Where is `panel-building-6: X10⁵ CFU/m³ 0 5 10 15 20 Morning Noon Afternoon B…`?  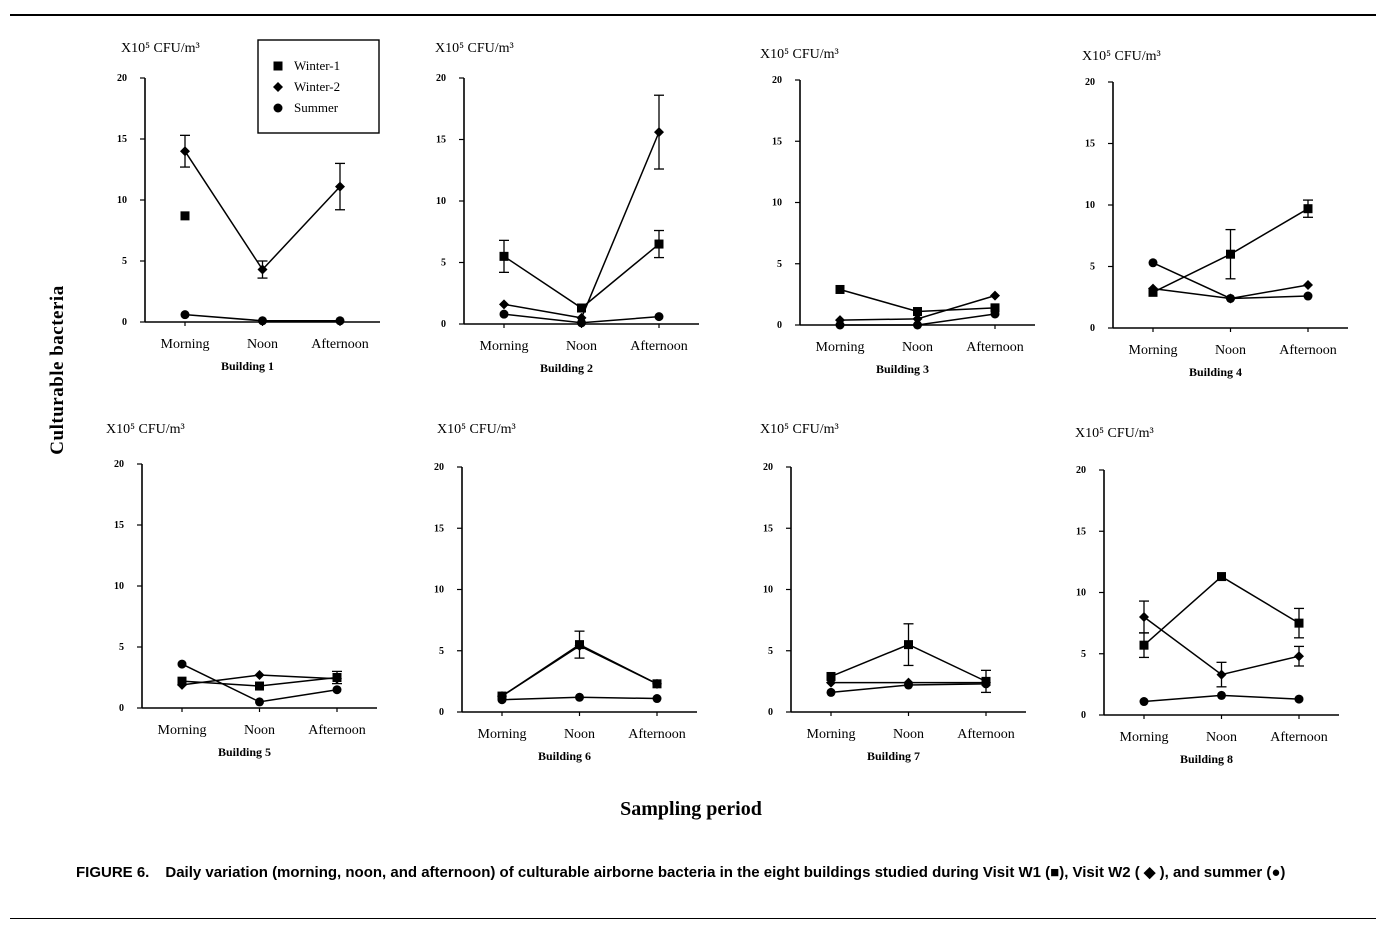
panel-building-6: X10⁵ CFU/m³ 0 5 10 15 20 Morning Noon Afternoon B… is located at coordinates (565, 592).